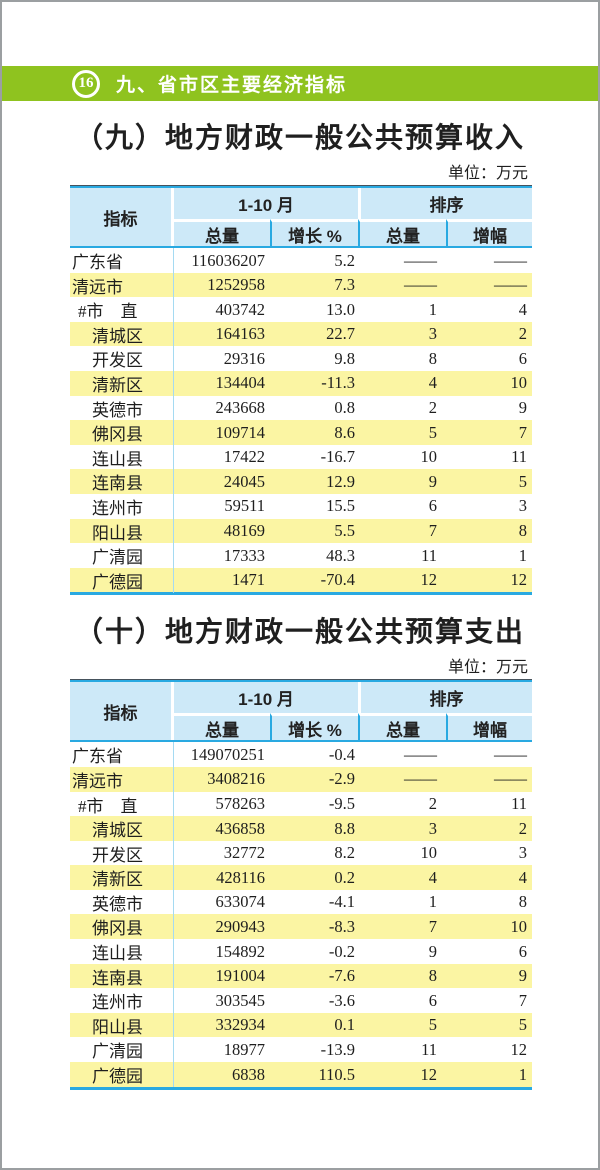  I want to click on table-row: 清新区 134404 -11.3 4 10, so click(301, 383).